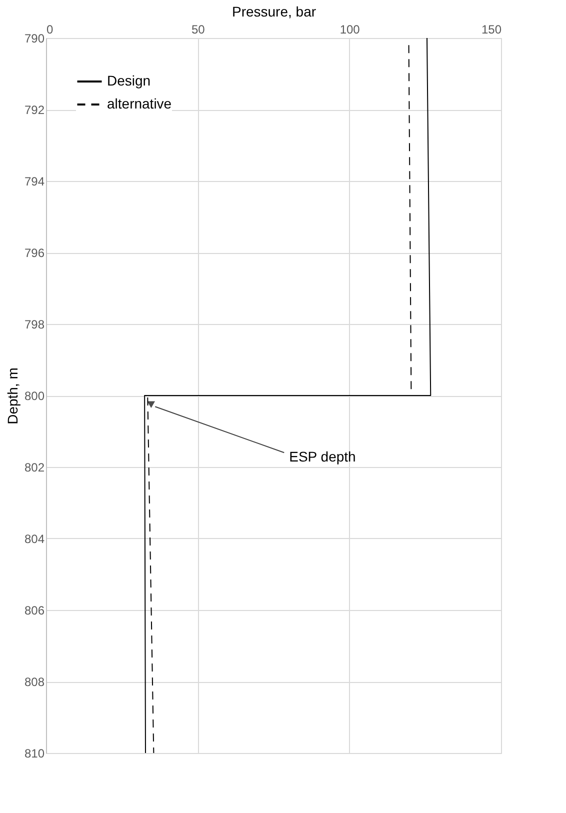  What do you see at coordinates (350, 29) in the screenshot?
I see `x-tick-label: 100` at bounding box center [350, 29].